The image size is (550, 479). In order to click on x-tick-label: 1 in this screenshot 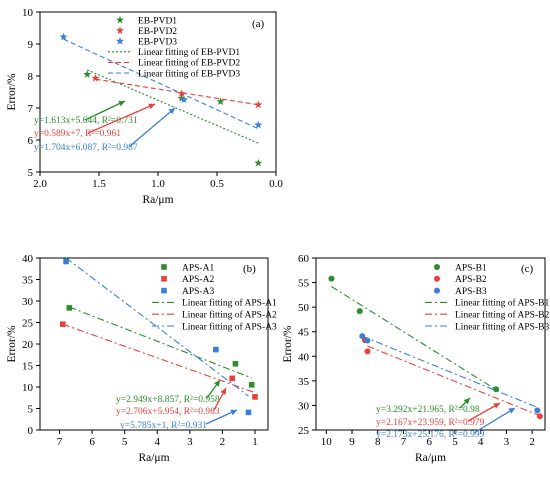, I will do `click(255, 442)`.